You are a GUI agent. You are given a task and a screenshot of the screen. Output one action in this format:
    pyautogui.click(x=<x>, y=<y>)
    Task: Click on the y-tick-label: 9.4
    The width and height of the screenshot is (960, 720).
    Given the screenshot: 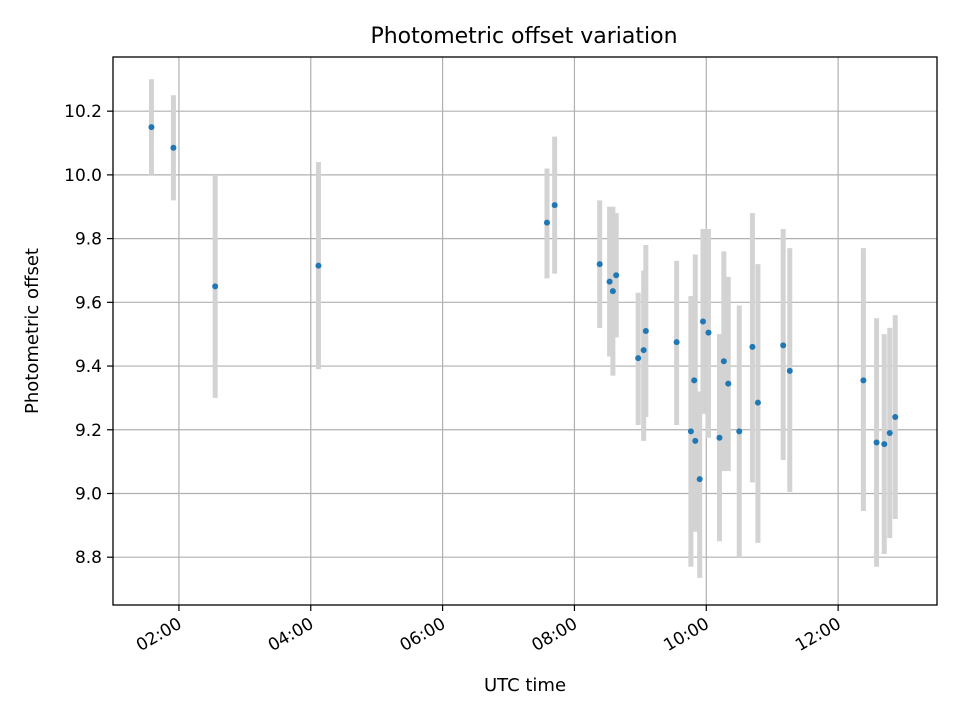 What is the action you would take?
    pyautogui.click(x=88, y=367)
    